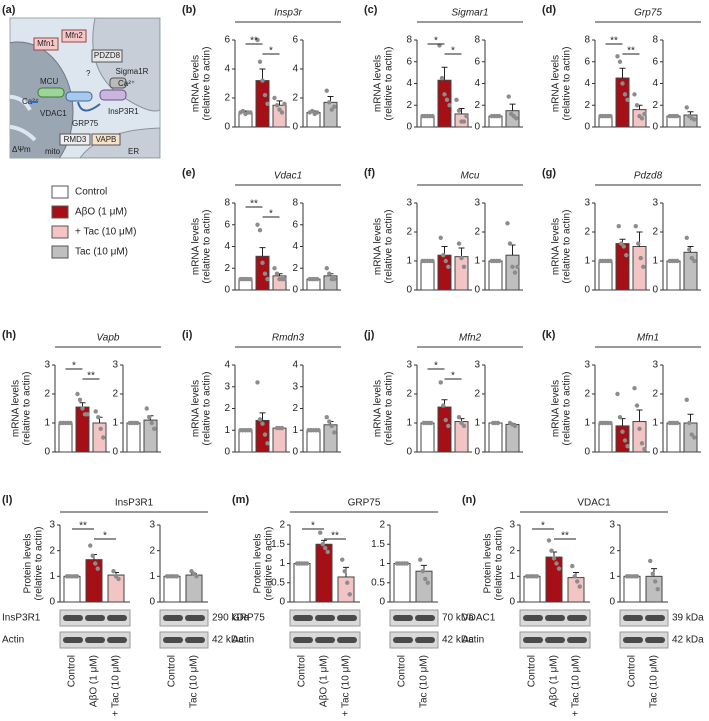  Describe the element at coordinates (21, 149) in the screenshot. I see `diagram-label: ΔΨm` at that location.